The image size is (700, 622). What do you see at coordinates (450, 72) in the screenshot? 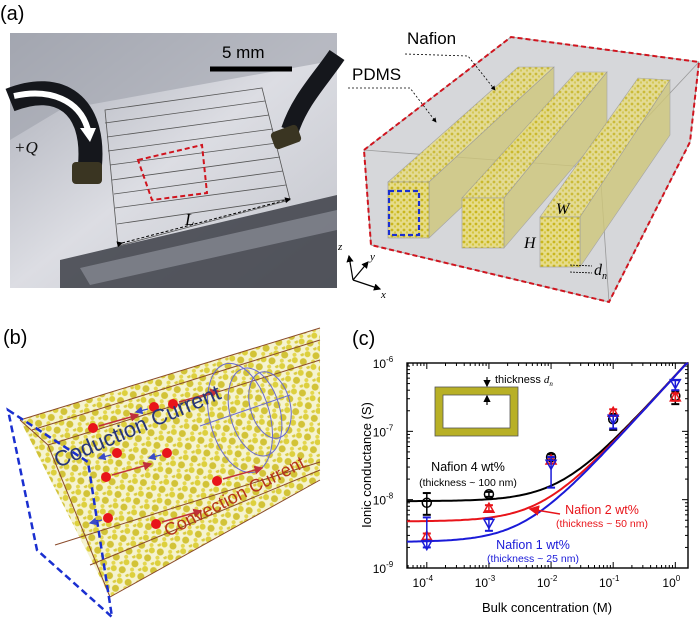
I see `nafion-pointer` at bounding box center [450, 72].